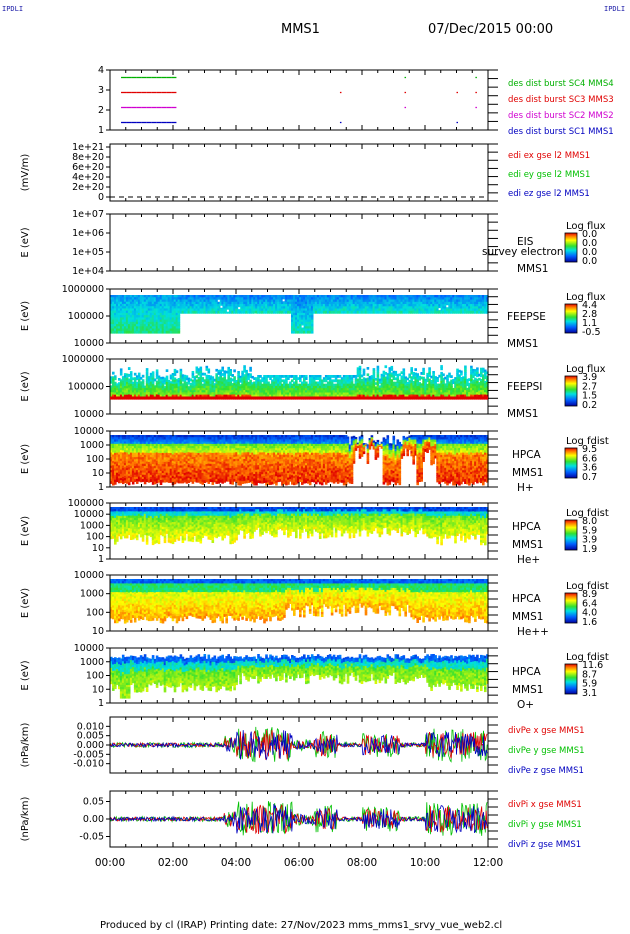 This screenshot has width=630, height=934. Describe the element at coordinates (13, 9) in the screenshot. I see `corner-label-left: IPDLI` at that location.